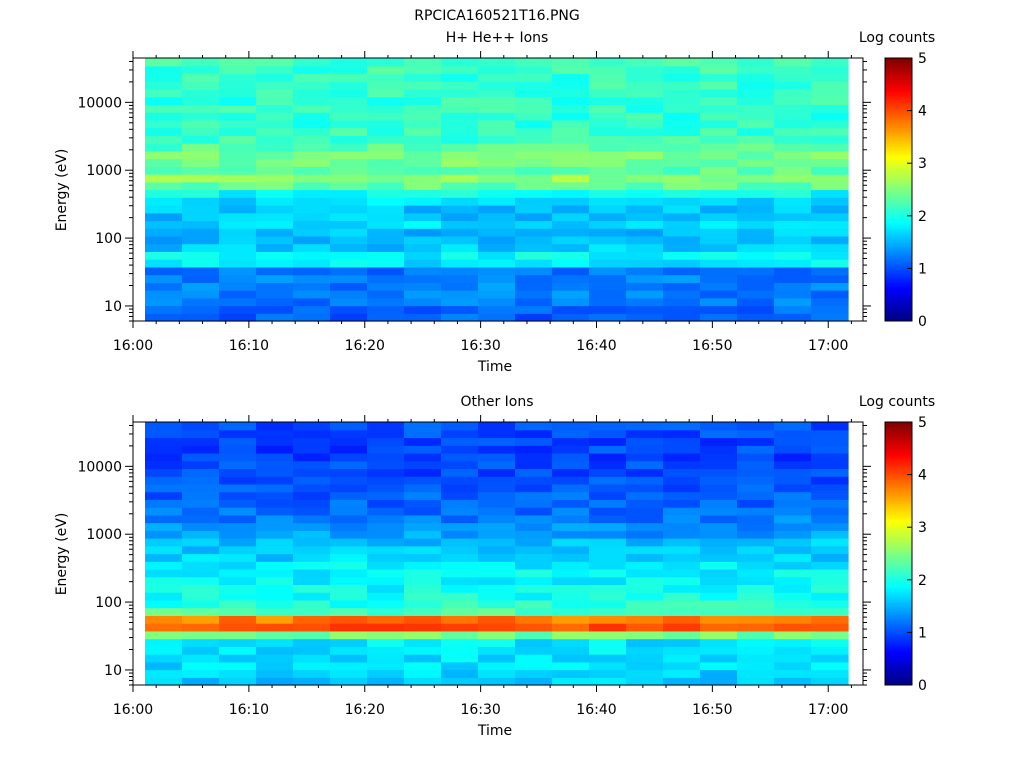 This screenshot has height=768, width=1024. What do you see at coordinates (922, 633) in the screenshot?
I see `colorbar-tick-label: 1` at bounding box center [922, 633].